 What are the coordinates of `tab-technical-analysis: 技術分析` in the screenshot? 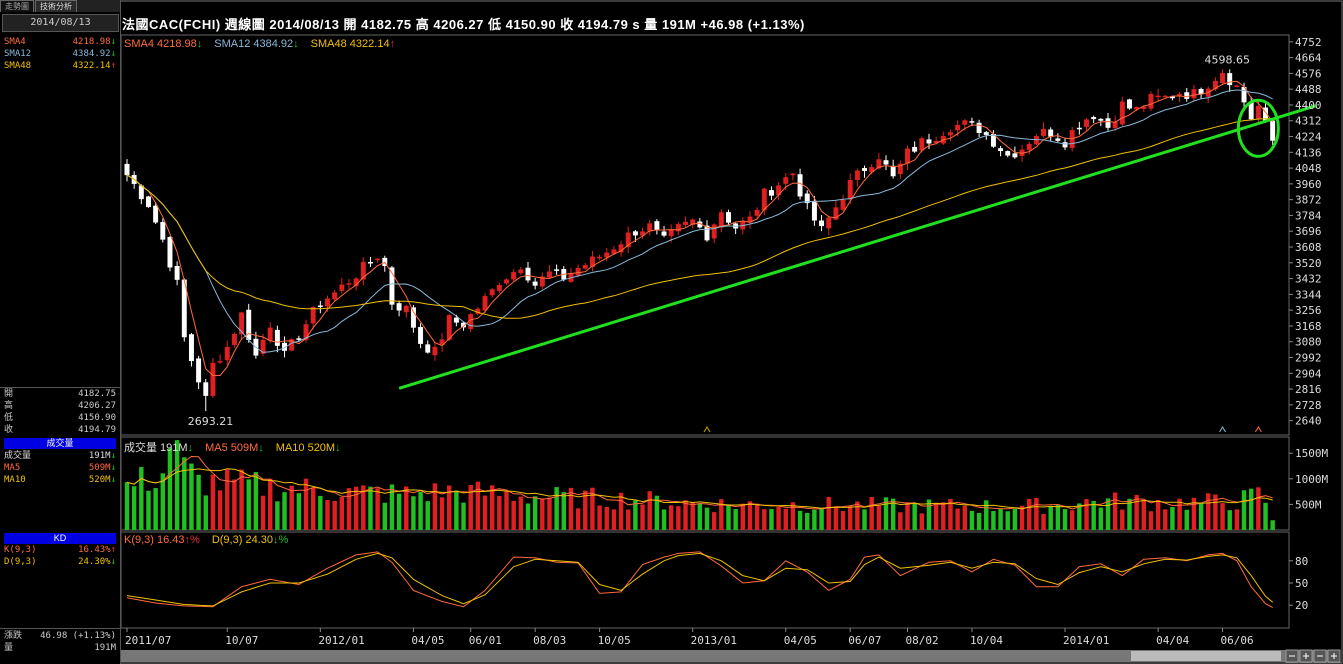 It's located at (56, 6).